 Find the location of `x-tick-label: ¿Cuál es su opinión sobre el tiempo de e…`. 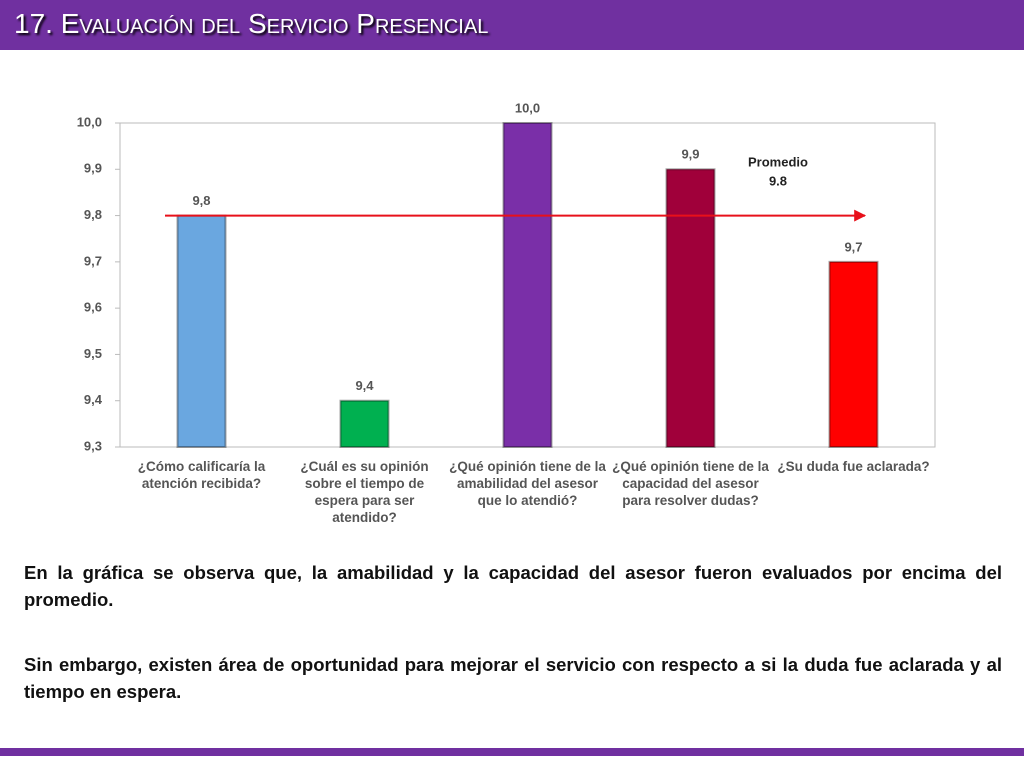

x-tick-label: ¿Cuál es su opinión sobre el tiempo de e… is located at coordinates (364, 492).